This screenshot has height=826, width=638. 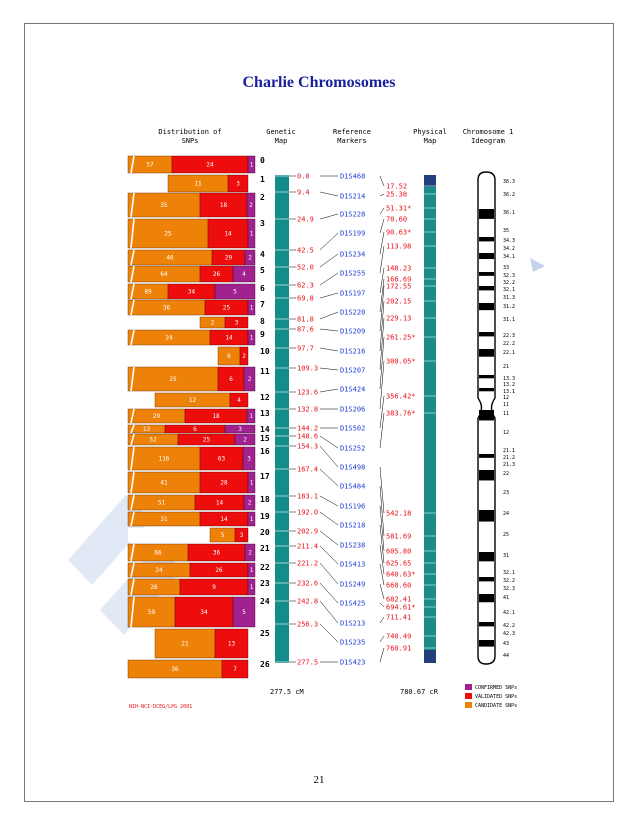 I want to click on candidate-count: 2, so click(x=213, y=323).